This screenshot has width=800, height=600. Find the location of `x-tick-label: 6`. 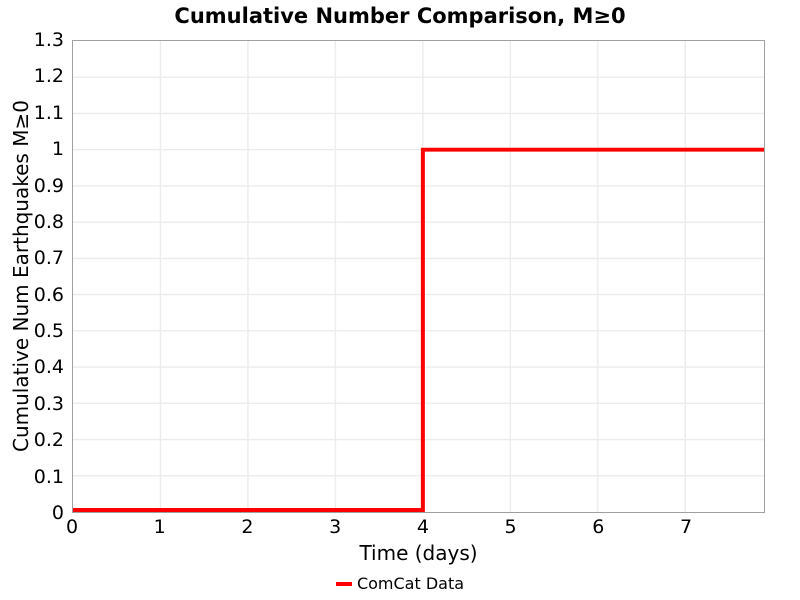

x-tick-label: 6 is located at coordinates (598, 527).